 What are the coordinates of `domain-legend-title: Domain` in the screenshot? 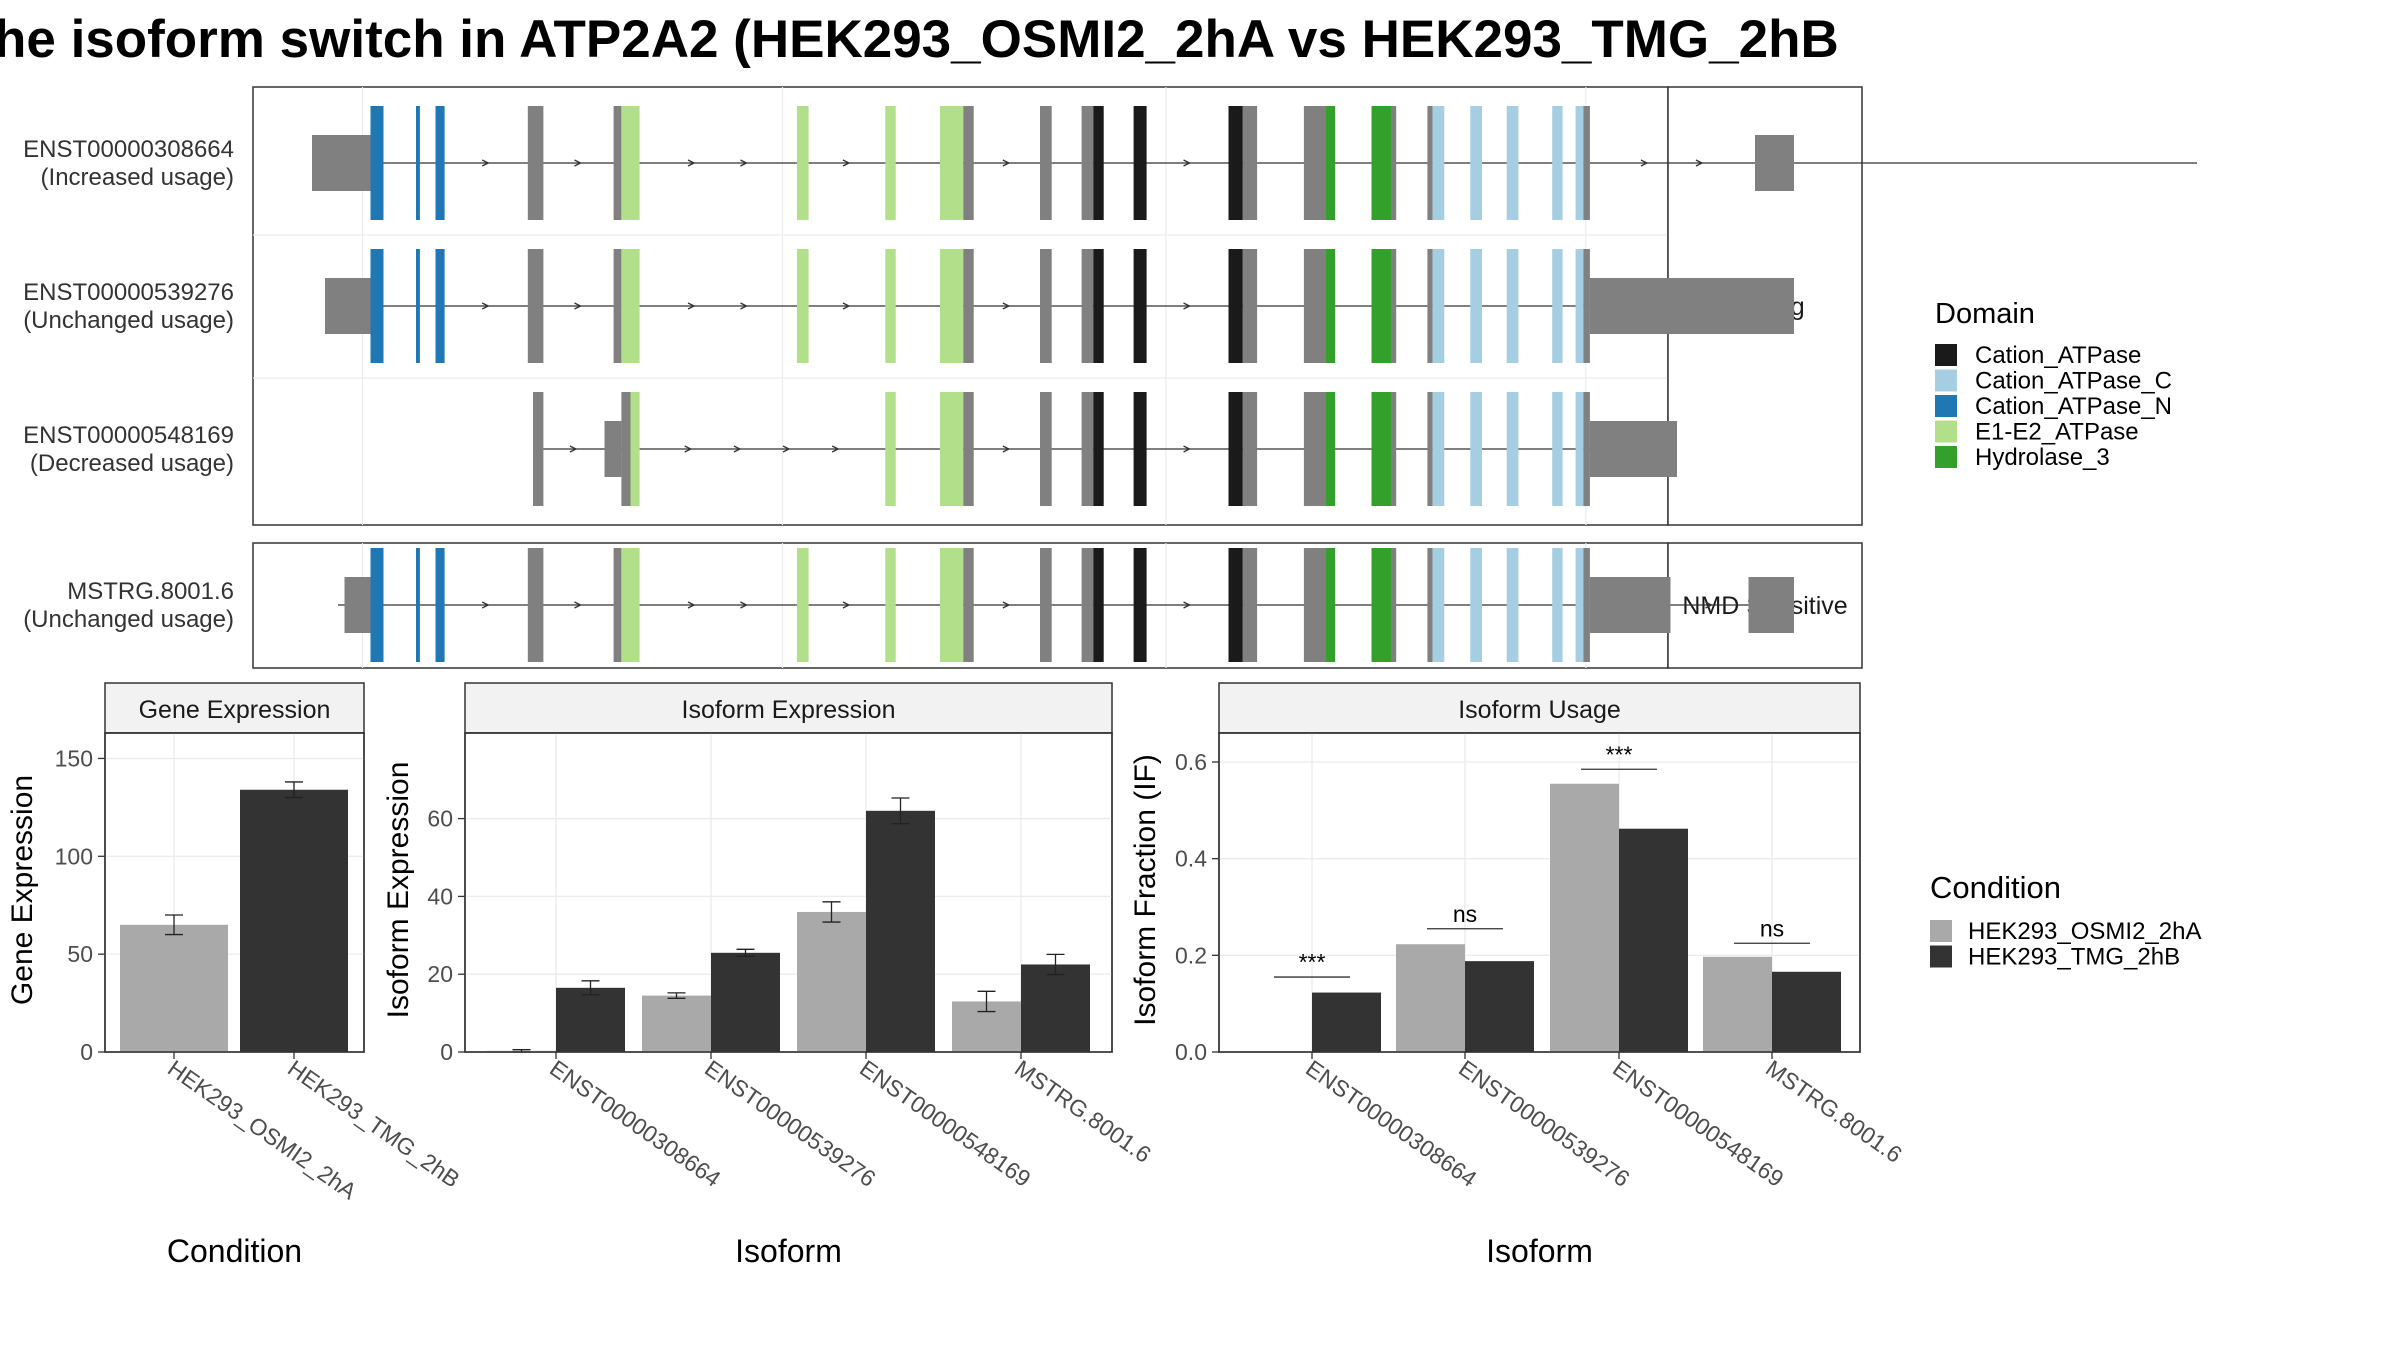 It's located at (1985, 314).